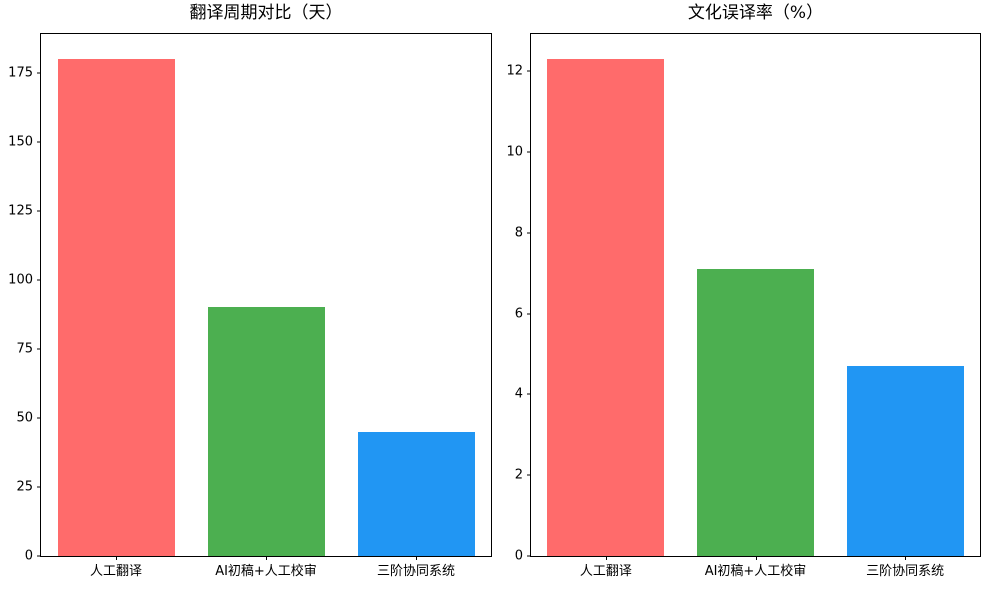 This screenshot has height=590, width=989. Describe the element at coordinates (20, 73) in the screenshot. I see `y-tick-label: 175` at that location.